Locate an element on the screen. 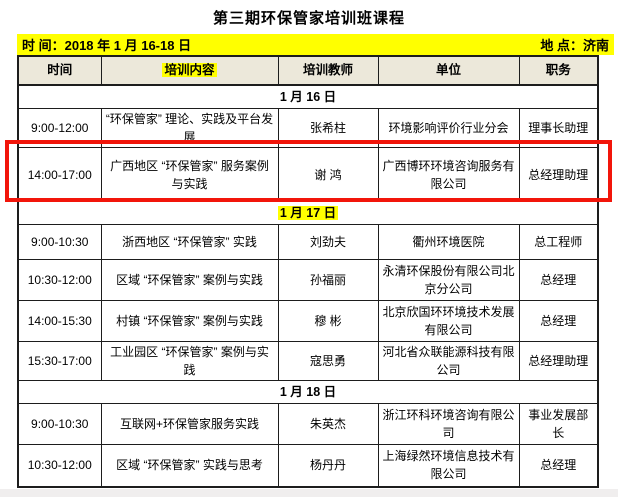 The height and width of the screenshot is (497, 618). cell-unit: 衢州环境医院 is located at coordinates (448, 242).